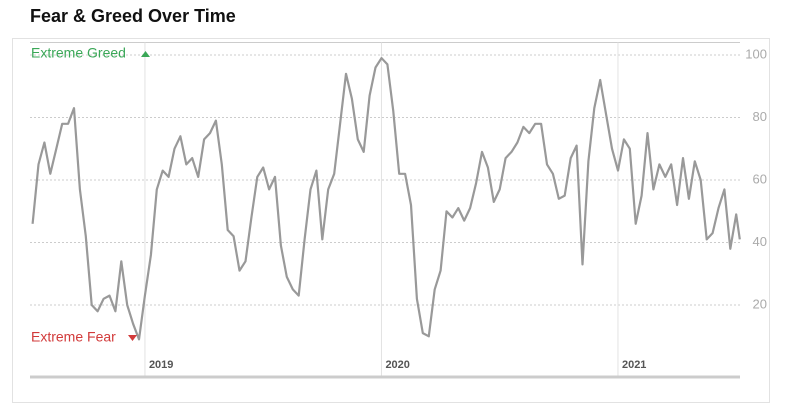  What do you see at coordinates (760, 178) in the screenshot?
I see `y-tick-label: 60` at bounding box center [760, 178].